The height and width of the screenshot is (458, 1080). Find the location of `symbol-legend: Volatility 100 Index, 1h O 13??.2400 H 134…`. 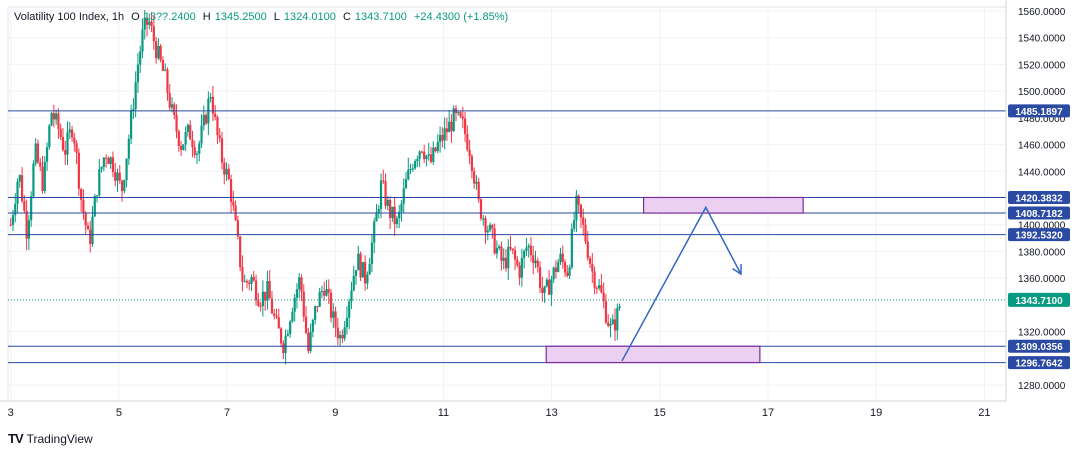

symbol-legend: Volatility 100 Index, 1h O 13??.2400 H 134… is located at coordinates (263, 17).